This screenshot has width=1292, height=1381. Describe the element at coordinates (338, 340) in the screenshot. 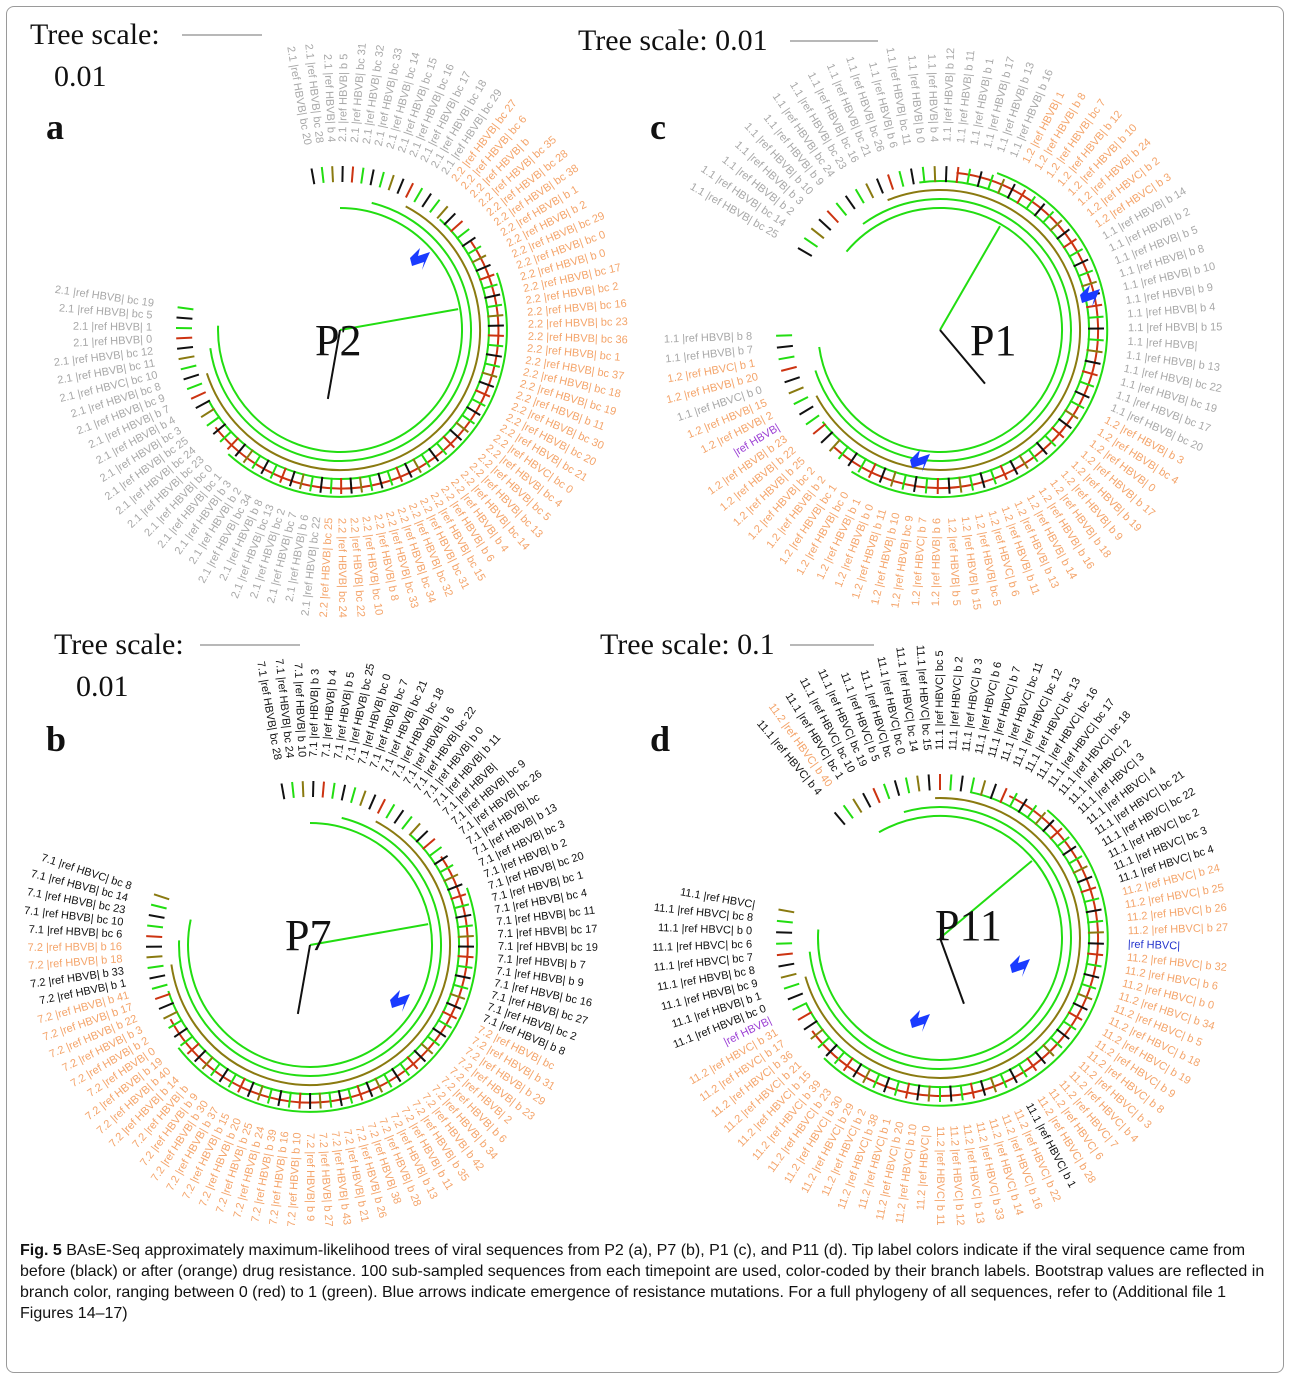

I see `patient-label: P2` at that location.